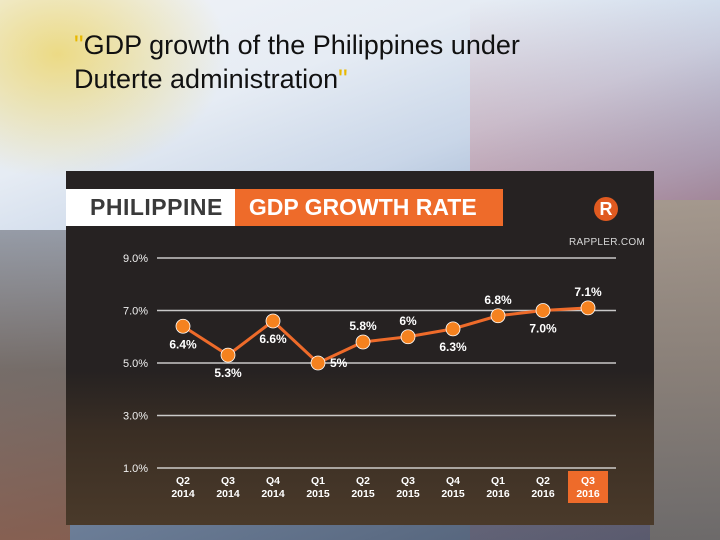 The width and height of the screenshot is (720, 540). Describe the element at coordinates (588, 292) in the screenshot. I see `data-label: 7.1%` at that location.